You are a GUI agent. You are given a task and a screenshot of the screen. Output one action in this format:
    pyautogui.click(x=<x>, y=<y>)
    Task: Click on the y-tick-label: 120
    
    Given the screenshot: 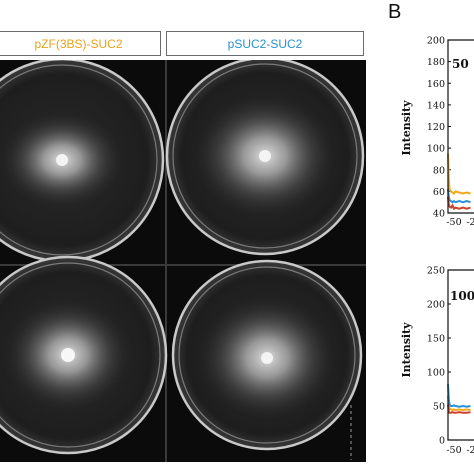 What is the action you would take?
    pyautogui.click(x=436, y=127)
    